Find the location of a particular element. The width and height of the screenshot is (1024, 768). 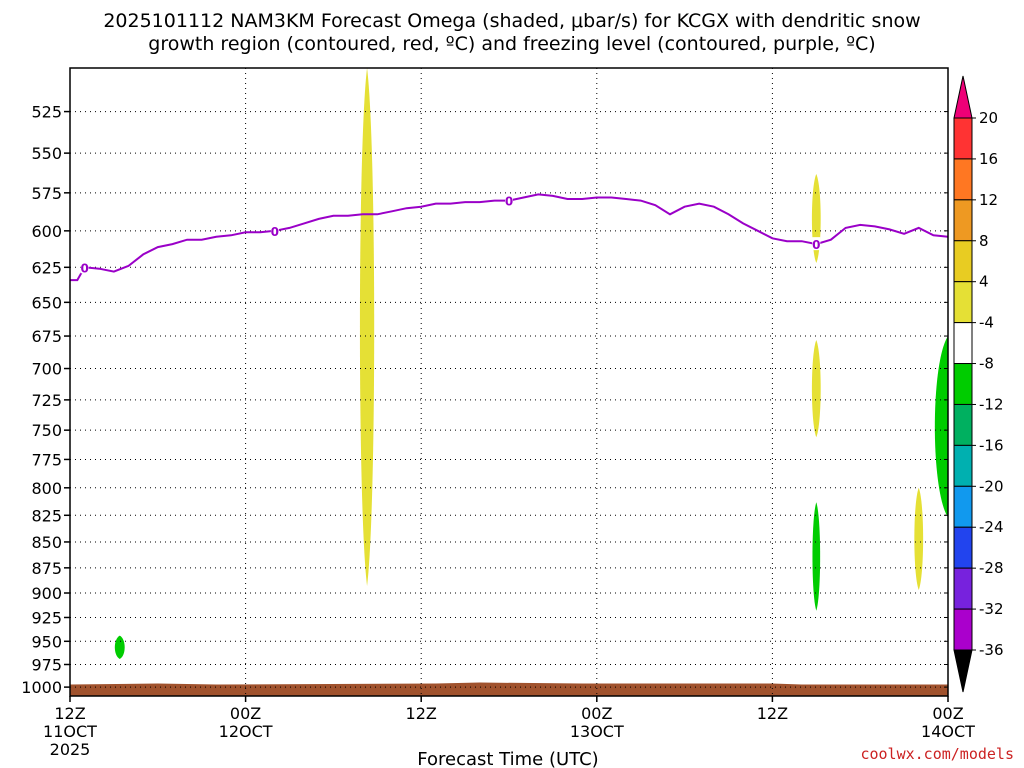

freezing-level-line is located at coordinates (509, 237).